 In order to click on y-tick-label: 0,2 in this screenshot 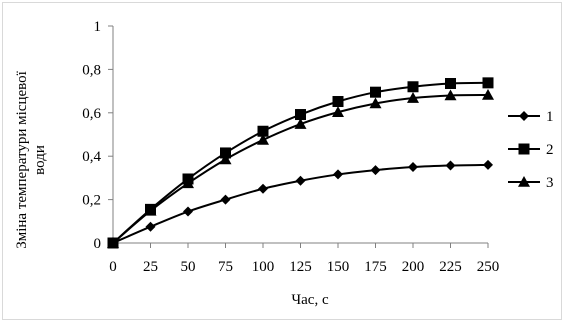, I will do `click(91, 201)`.